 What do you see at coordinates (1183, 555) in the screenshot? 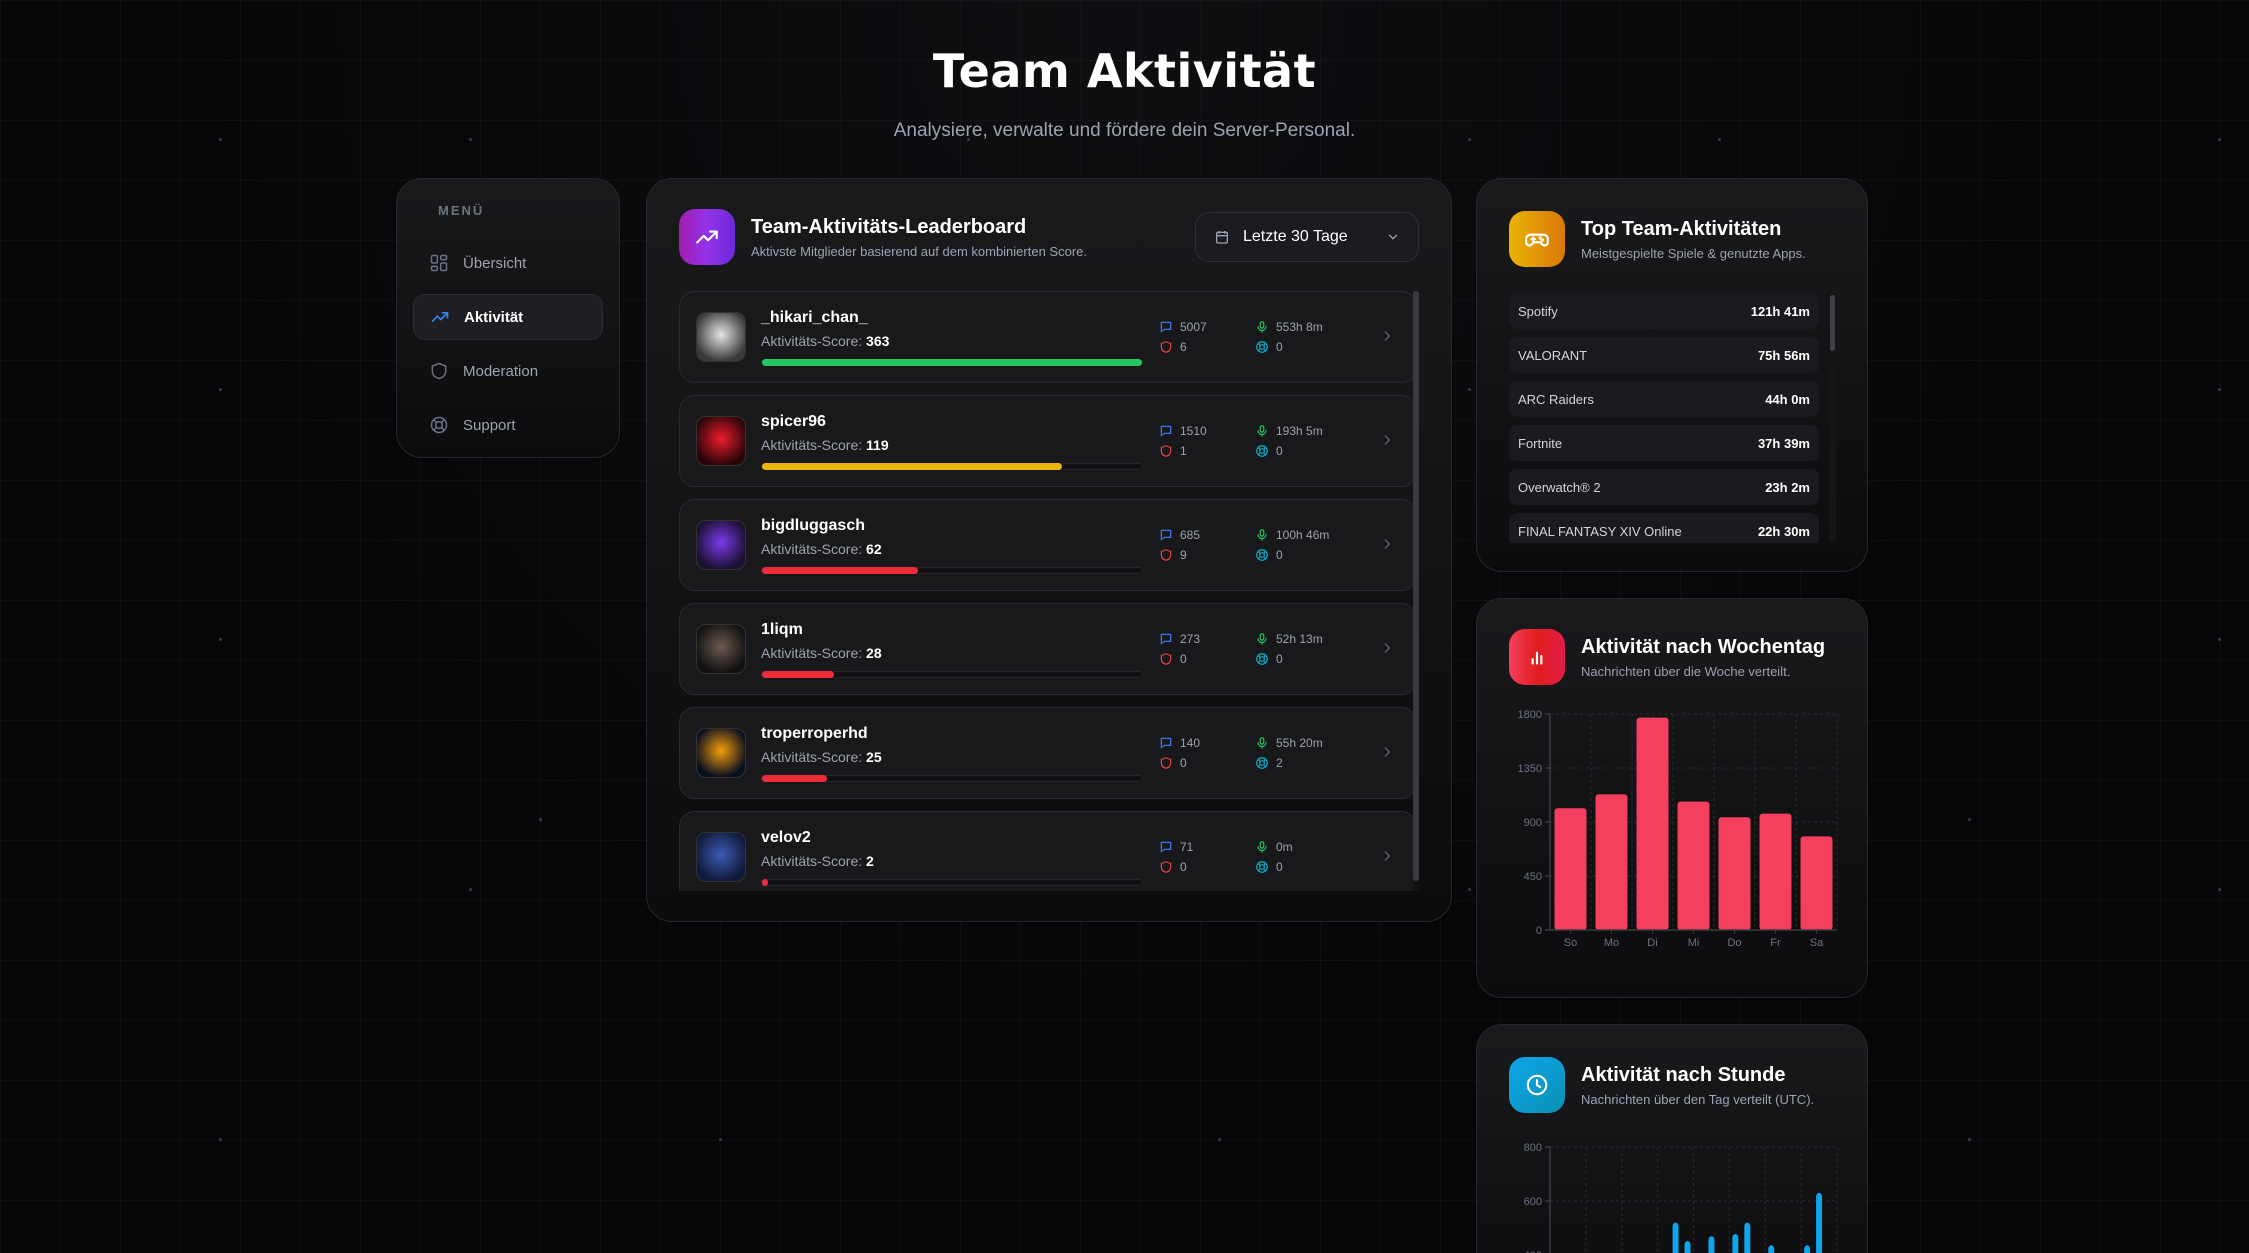
I see `moderation-count: 9` at bounding box center [1183, 555].